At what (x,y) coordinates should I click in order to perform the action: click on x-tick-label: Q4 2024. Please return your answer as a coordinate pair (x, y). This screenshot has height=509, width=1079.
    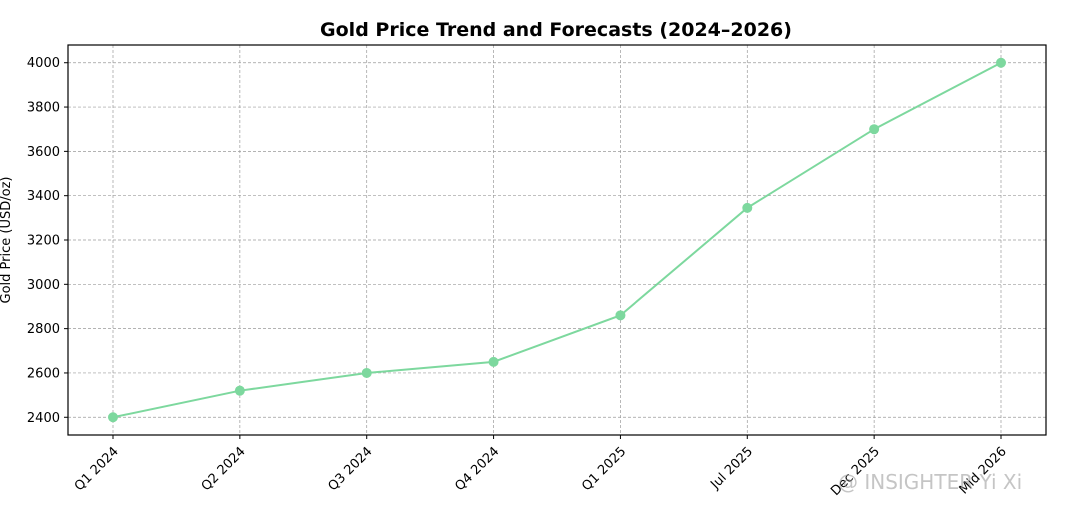
    Looking at the image, I should click on (477, 469).